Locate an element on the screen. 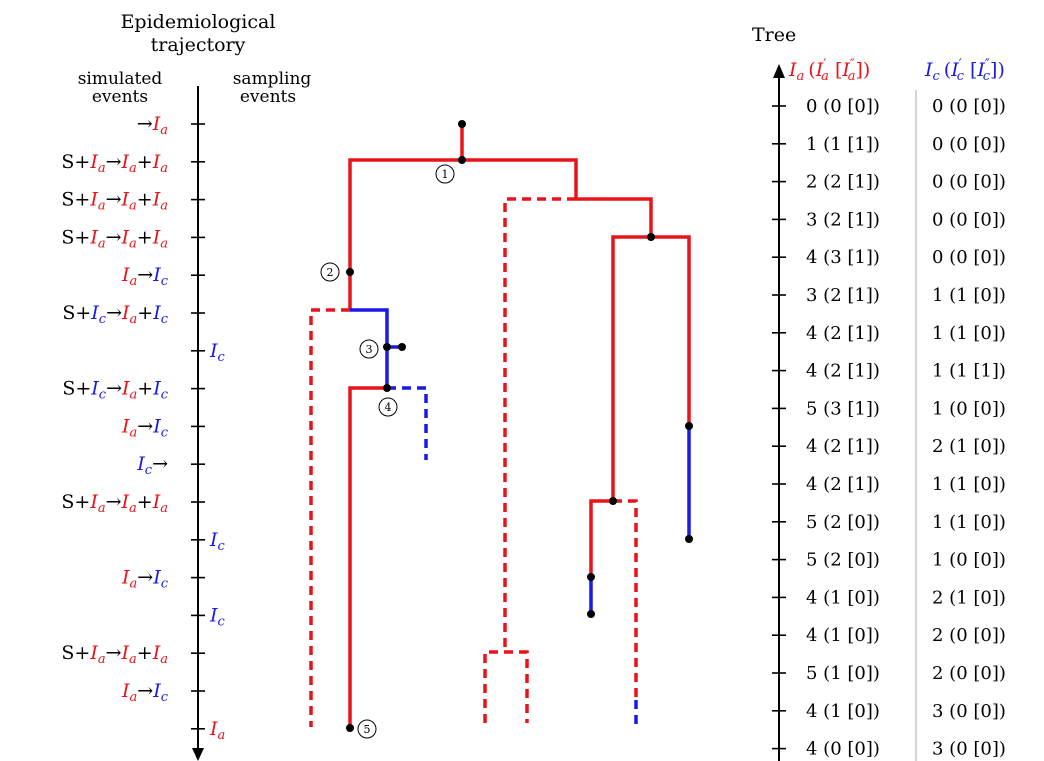  node-label-2: 2 is located at coordinates (330, 272).